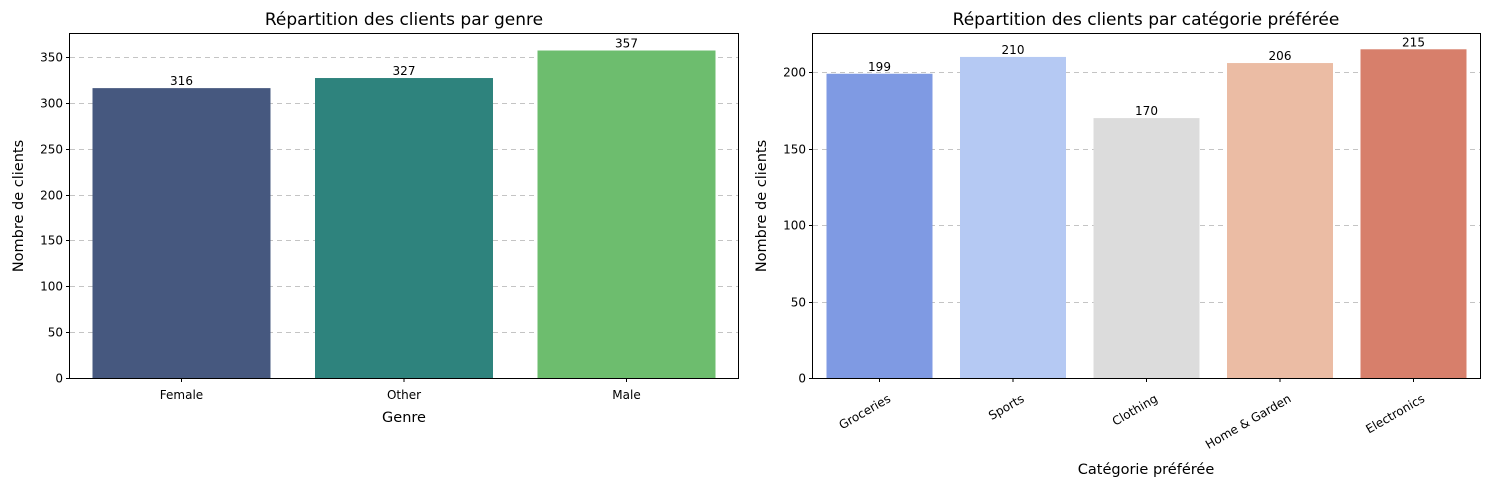 This screenshot has height=490, width=1489. Describe the element at coordinates (51, 58) in the screenshot. I see `y-tick-label: 350` at that location.